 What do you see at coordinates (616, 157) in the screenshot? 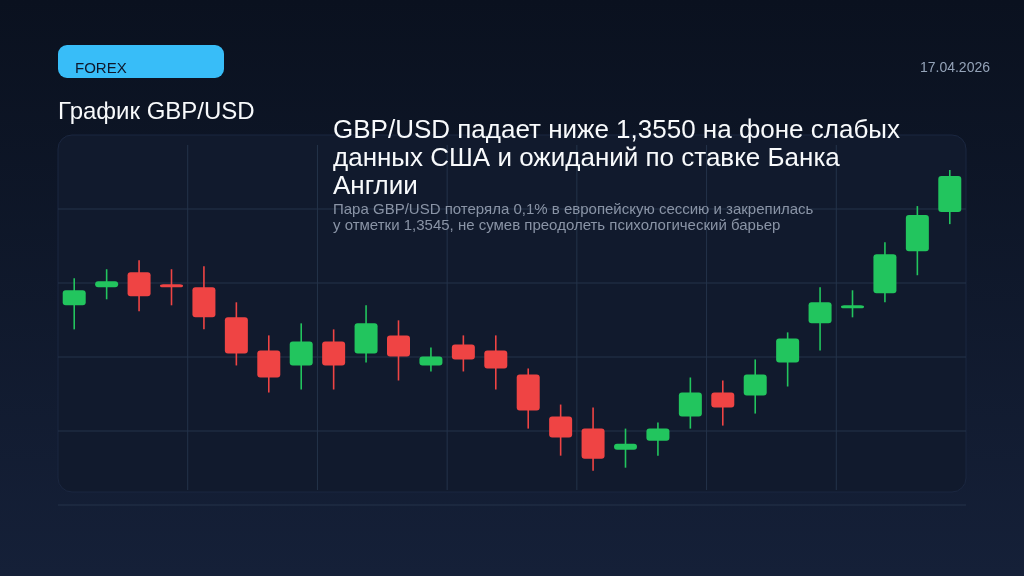
I see `chart-subtitle: GBP/USD падает ниже 1,3550 на фоне слабых данных США и ожиданий по ставке Банка Англии` at bounding box center [616, 157].